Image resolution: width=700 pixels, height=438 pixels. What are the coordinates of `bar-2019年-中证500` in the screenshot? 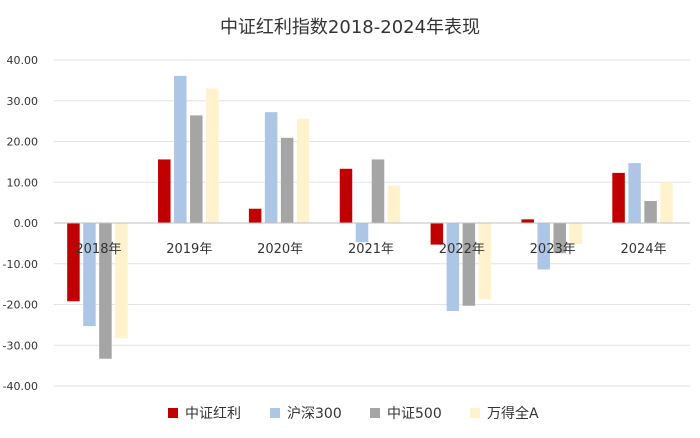 It's located at (196, 169).